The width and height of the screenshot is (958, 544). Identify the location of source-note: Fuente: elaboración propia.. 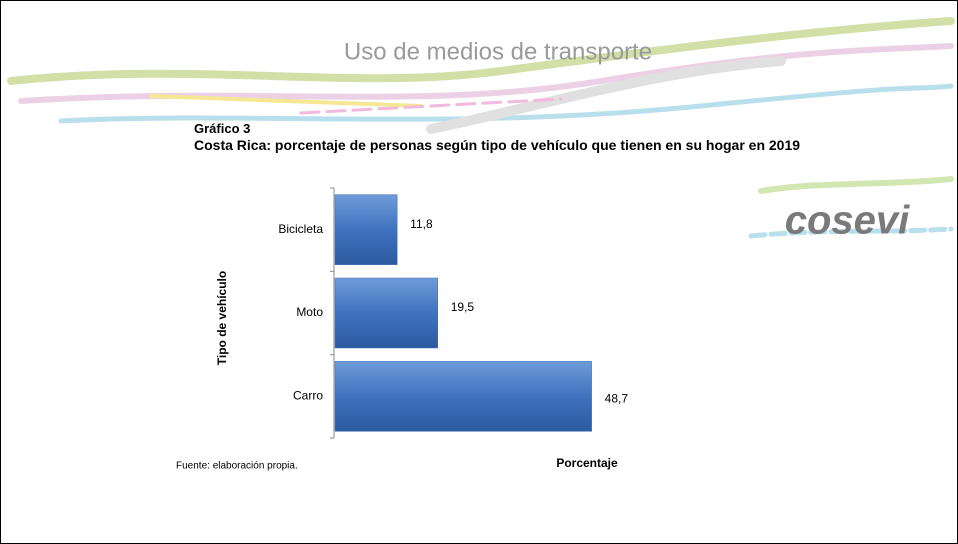
(237, 466).